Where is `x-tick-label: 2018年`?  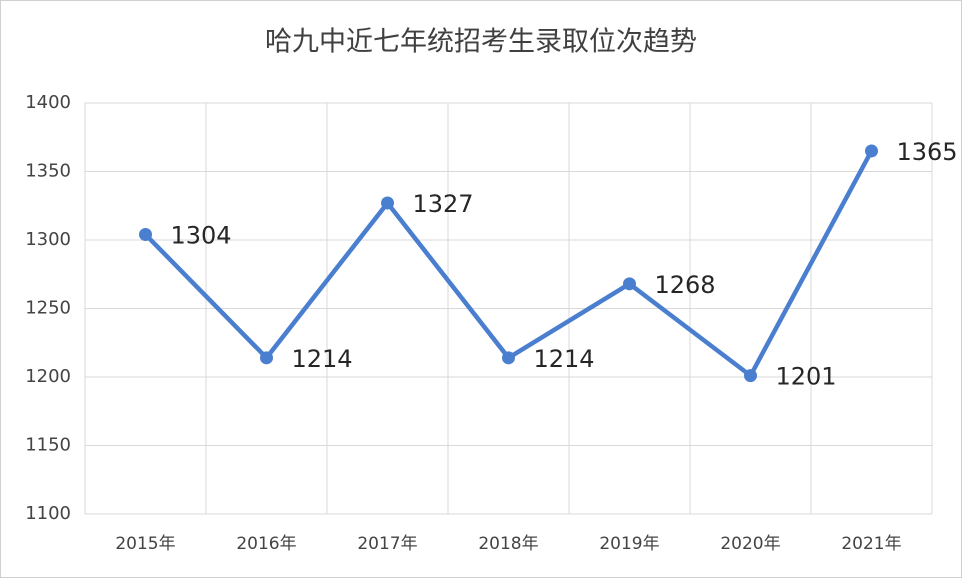
x-tick-label: 2018年 is located at coordinates (508, 544).